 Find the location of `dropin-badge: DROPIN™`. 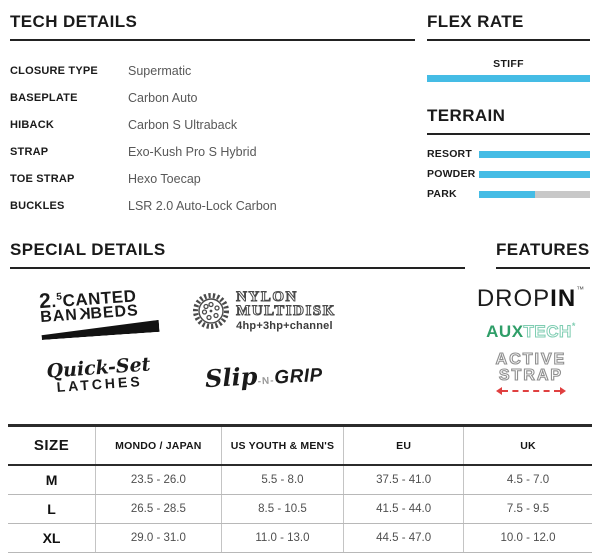

dropin-badge: DROPIN™ is located at coordinates (531, 299).